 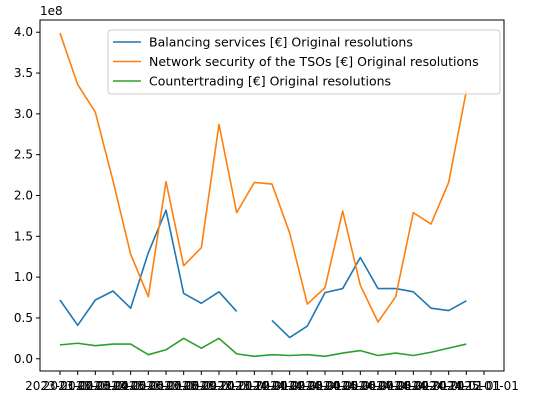 I want to click on x-tick-label: 2024-07-01, so click(x=378, y=386).